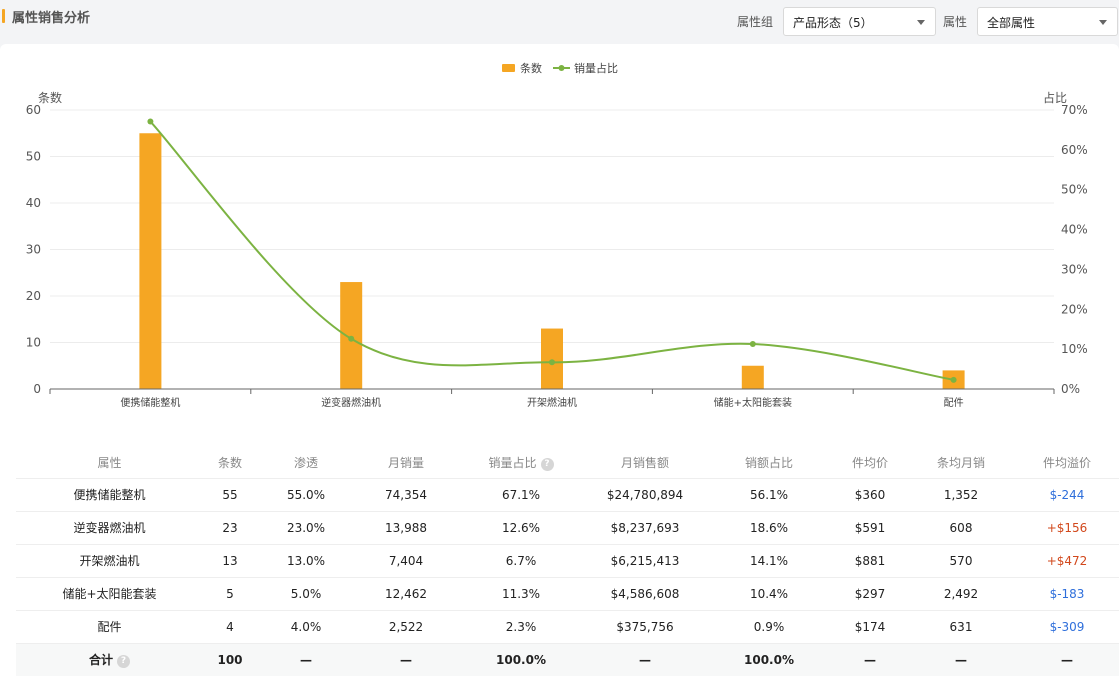  Describe the element at coordinates (37, 389) in the screenshot. I see `y-tick-label-left: 0` at that location.